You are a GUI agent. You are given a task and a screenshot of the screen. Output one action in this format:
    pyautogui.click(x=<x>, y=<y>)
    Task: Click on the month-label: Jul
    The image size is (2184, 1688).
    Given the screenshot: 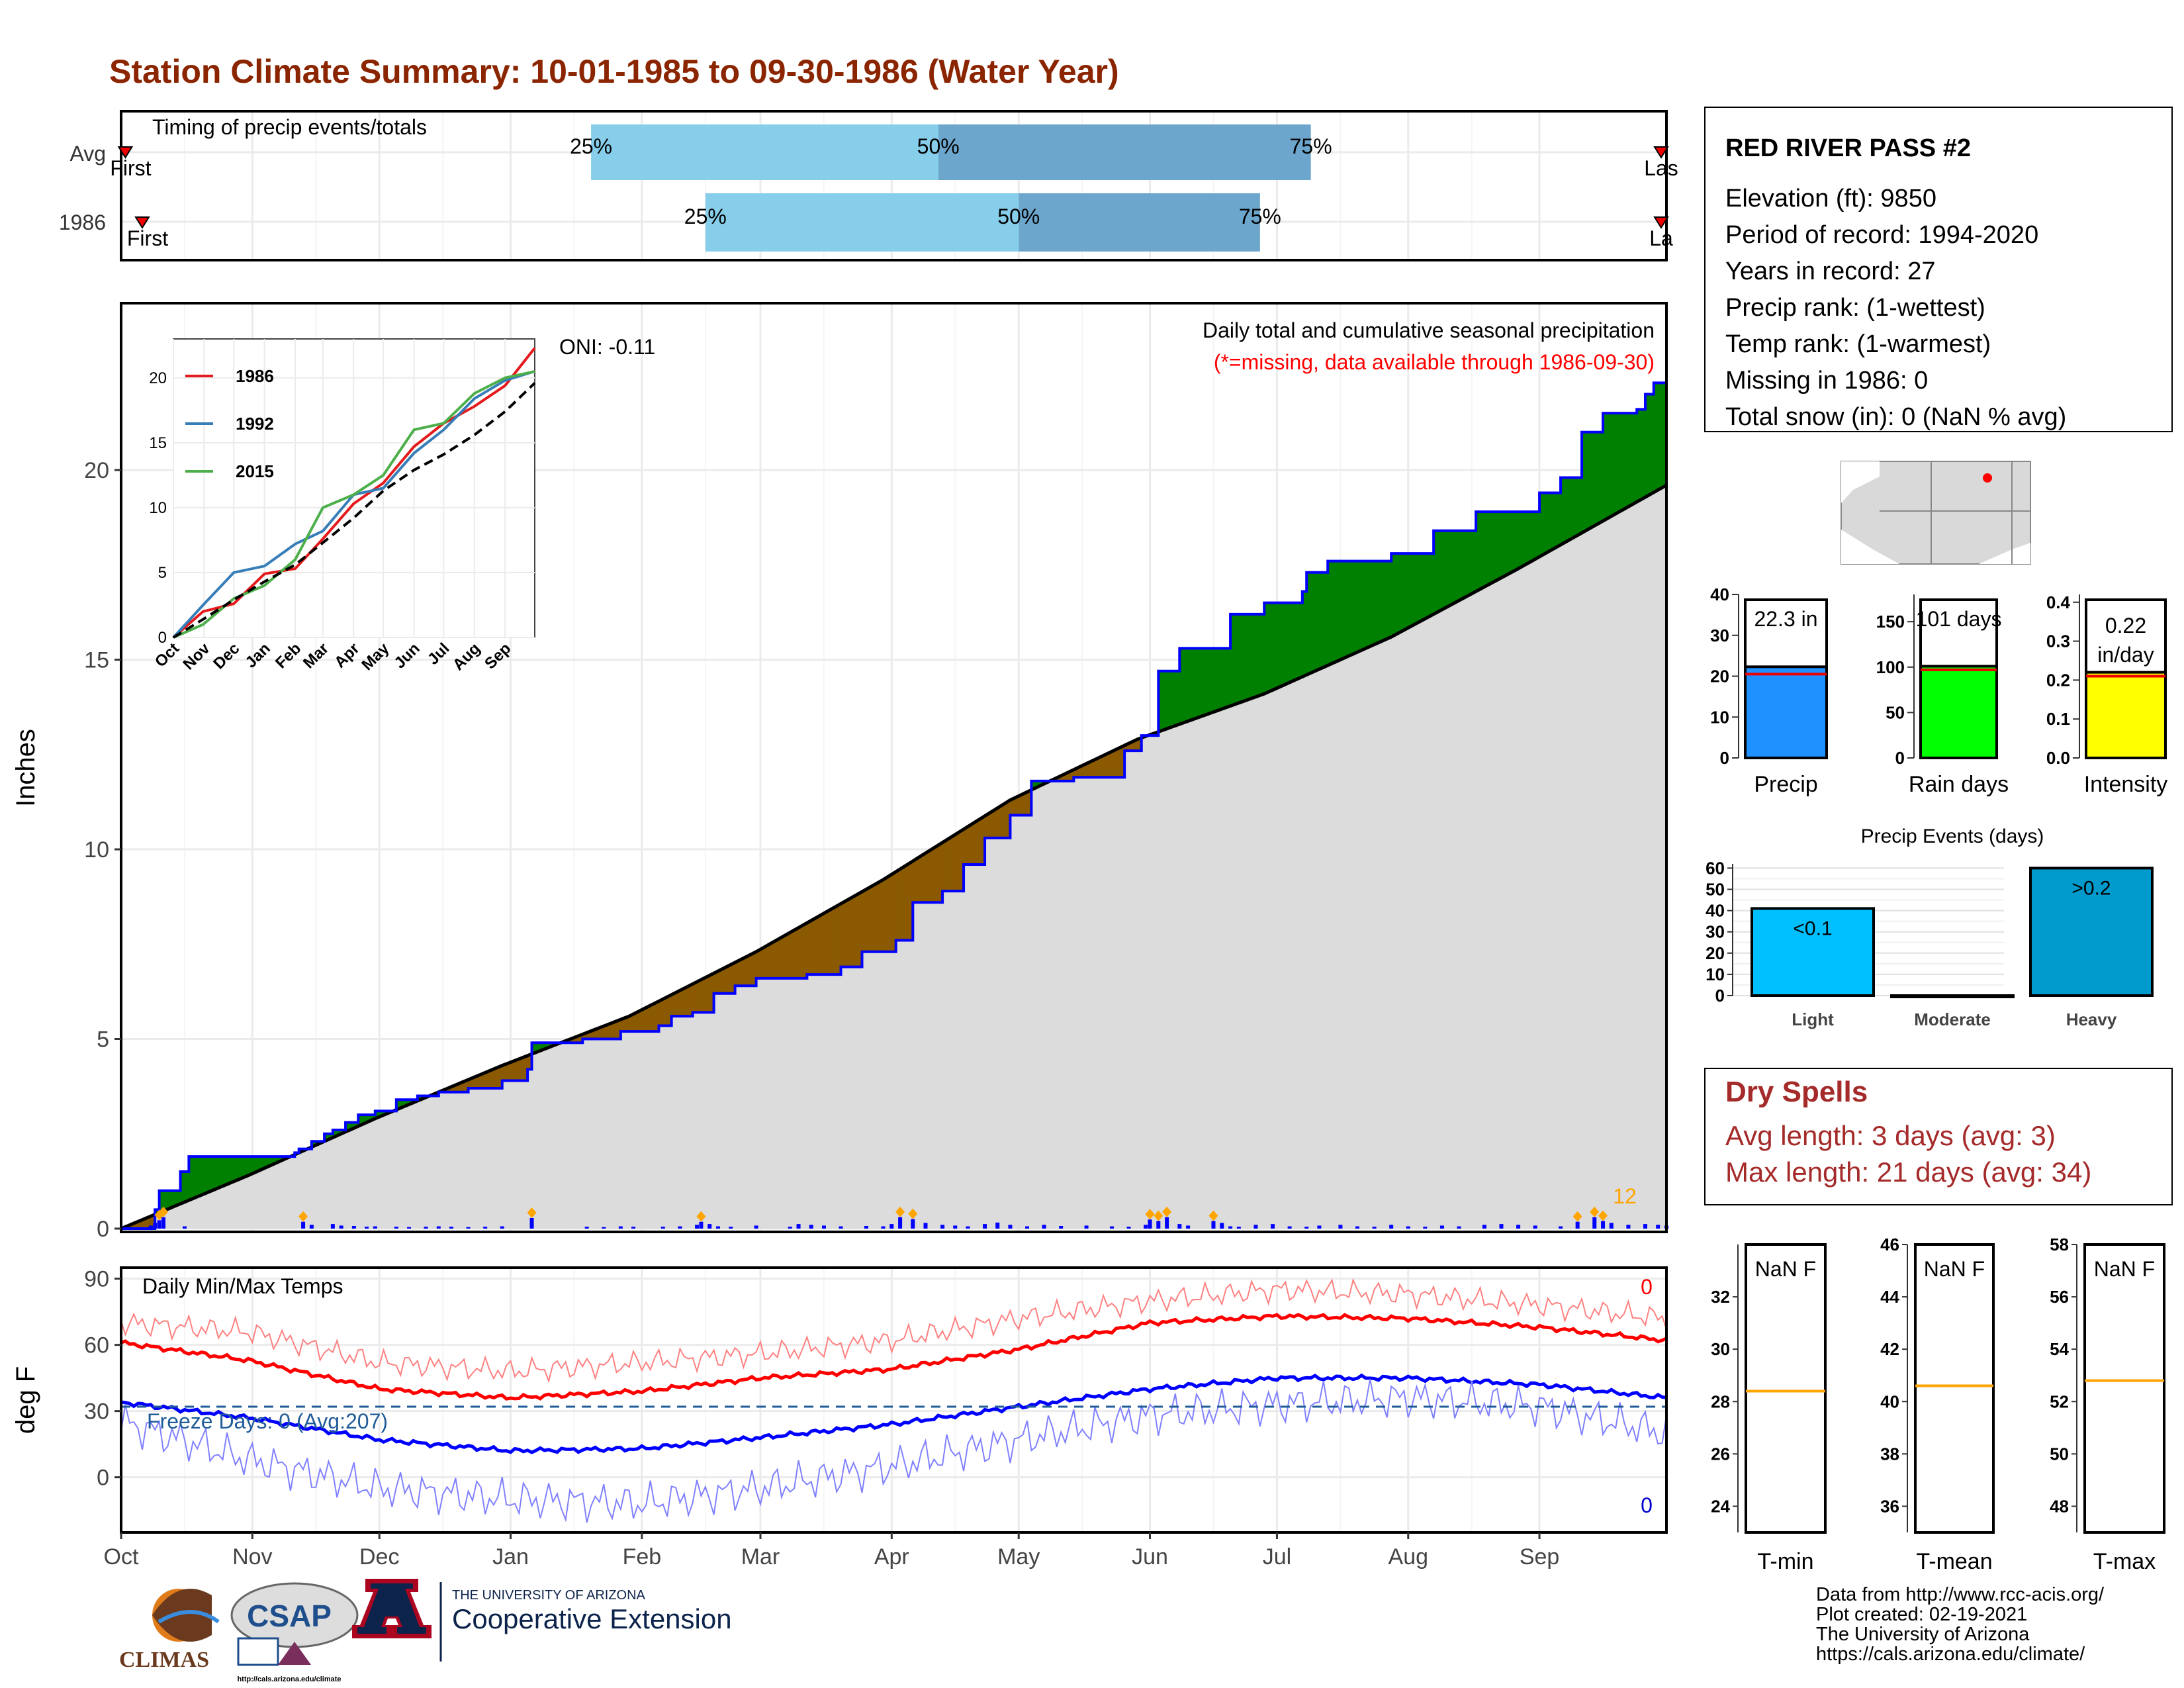 What is the action you would take?
    pyautogui.click(x=1277, y=1557)
    